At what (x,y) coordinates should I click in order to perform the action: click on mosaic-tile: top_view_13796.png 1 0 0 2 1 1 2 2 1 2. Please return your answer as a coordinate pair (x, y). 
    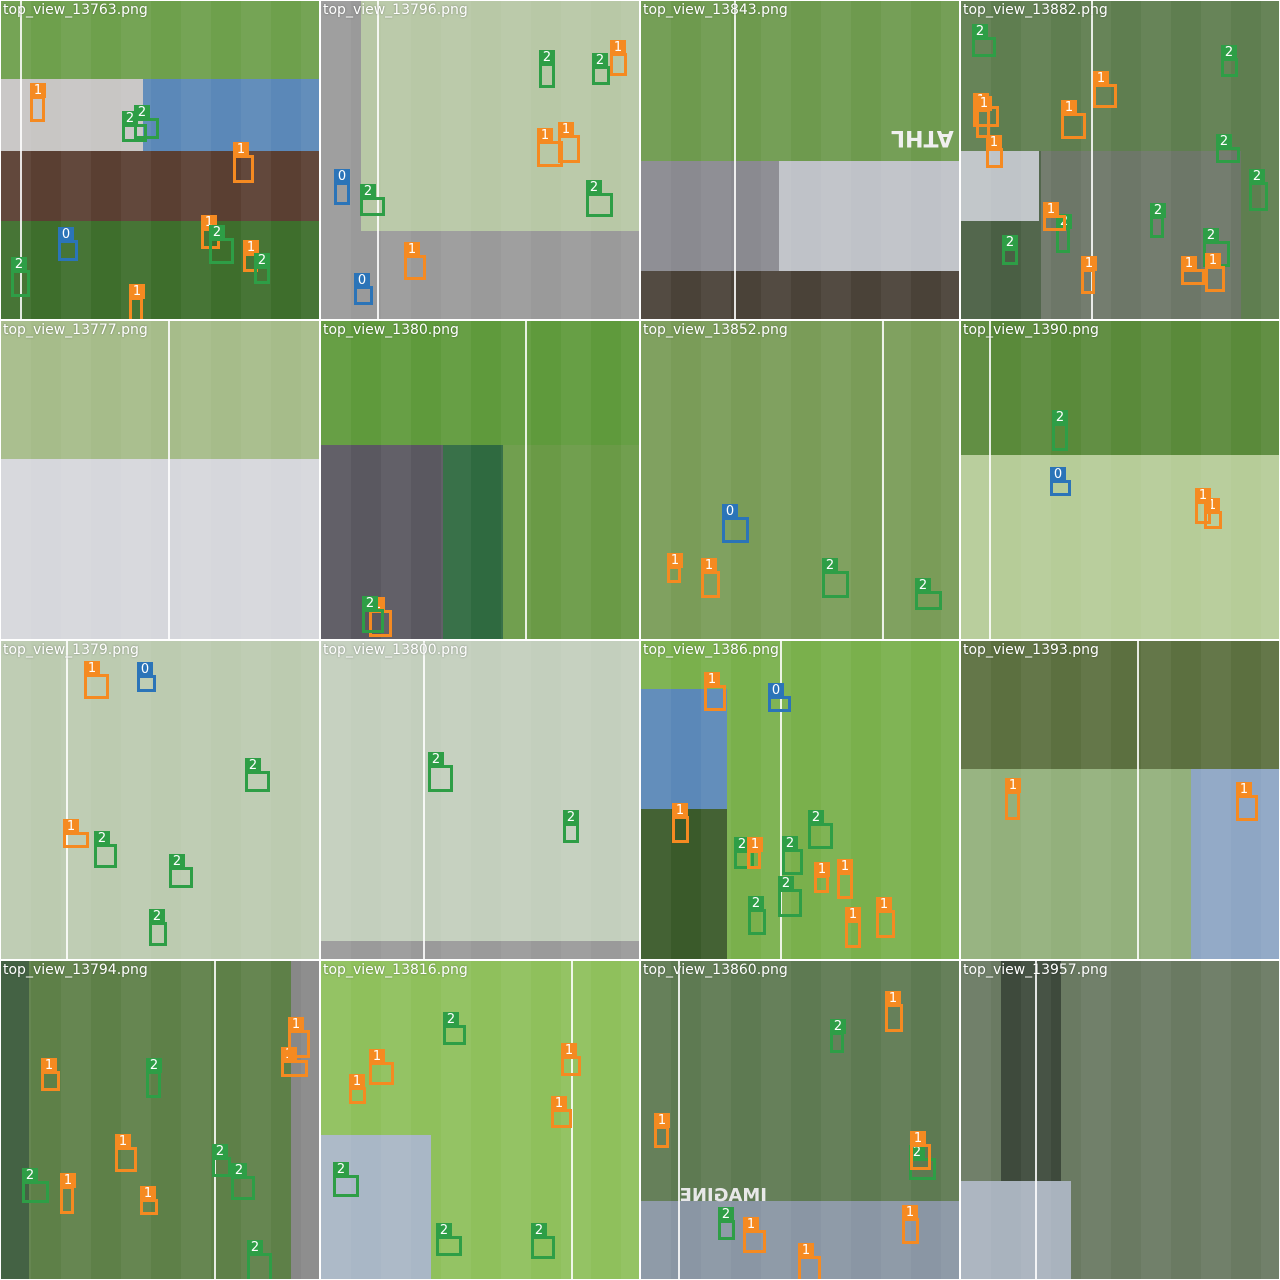
    Looking at the image, I should click on (480, 160).